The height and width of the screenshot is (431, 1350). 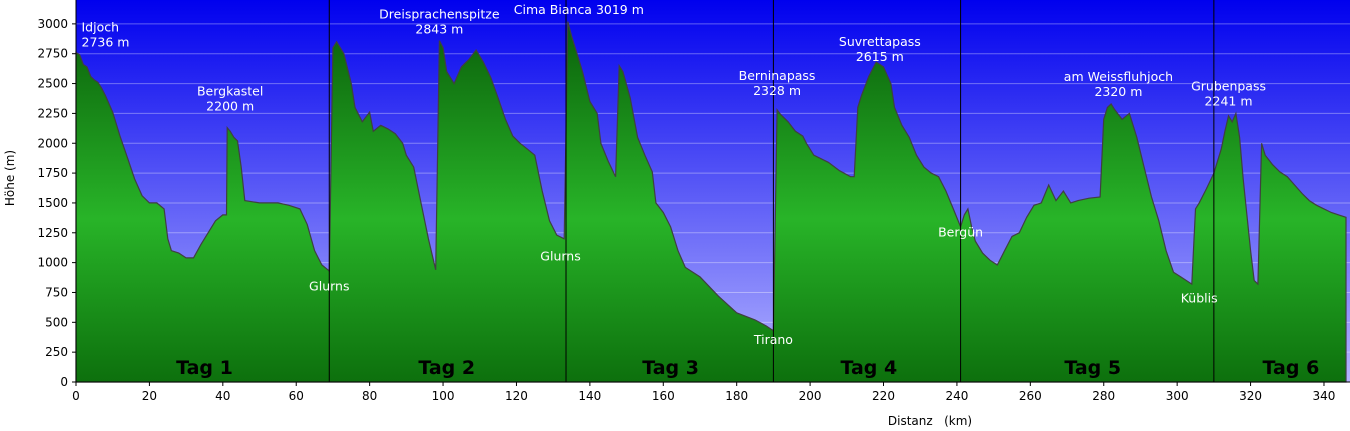 I want to click on x-tick-label: 300, so click(x=1177, y=396).